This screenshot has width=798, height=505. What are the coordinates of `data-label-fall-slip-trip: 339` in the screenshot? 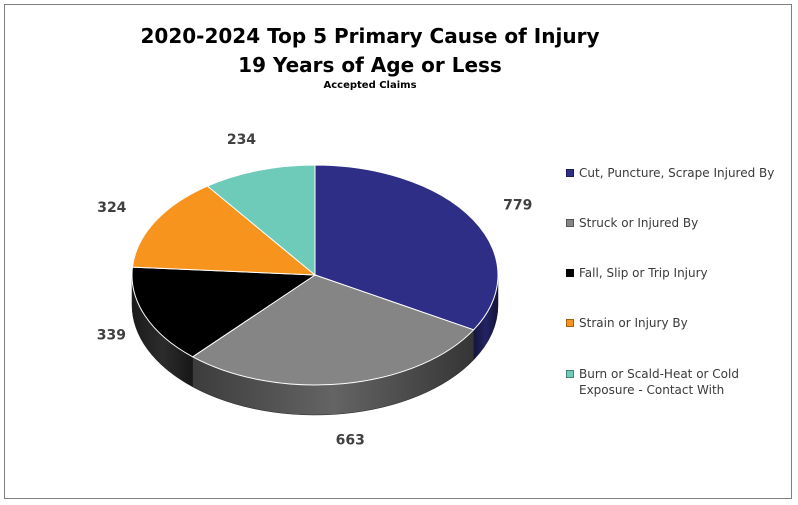 It's located at (111, 335).